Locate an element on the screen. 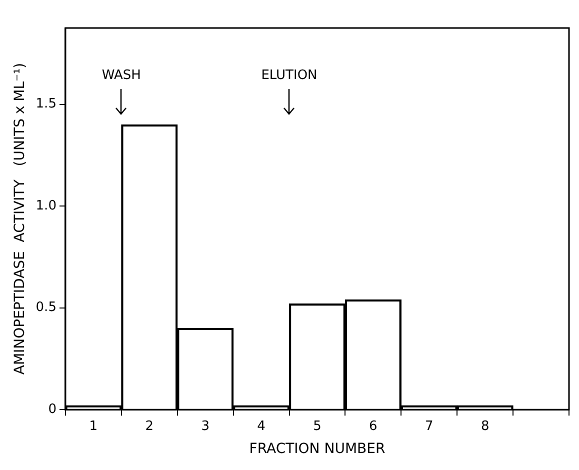  y-axis-title: AMINOPEPTIDASE ACTIVITY (UNITS x ML⁻¹) is located at coordinates (20, 218).